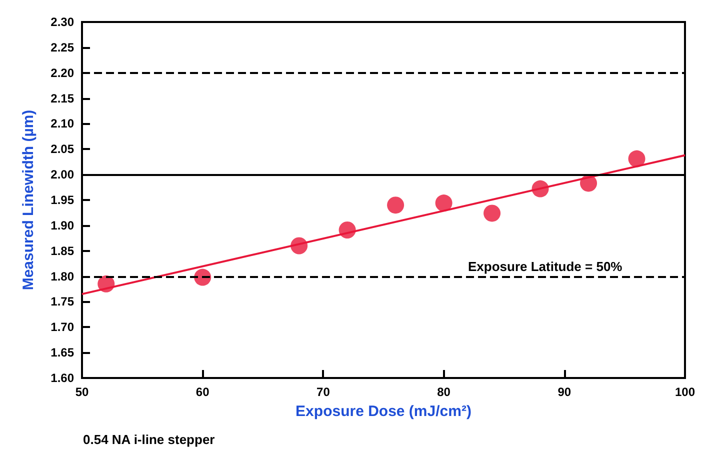 This screenshot has width=706, height=462. Describe the element at coordinates (62, 378) in the screenshot. I see `y-tick-label: 1.60` at that location.